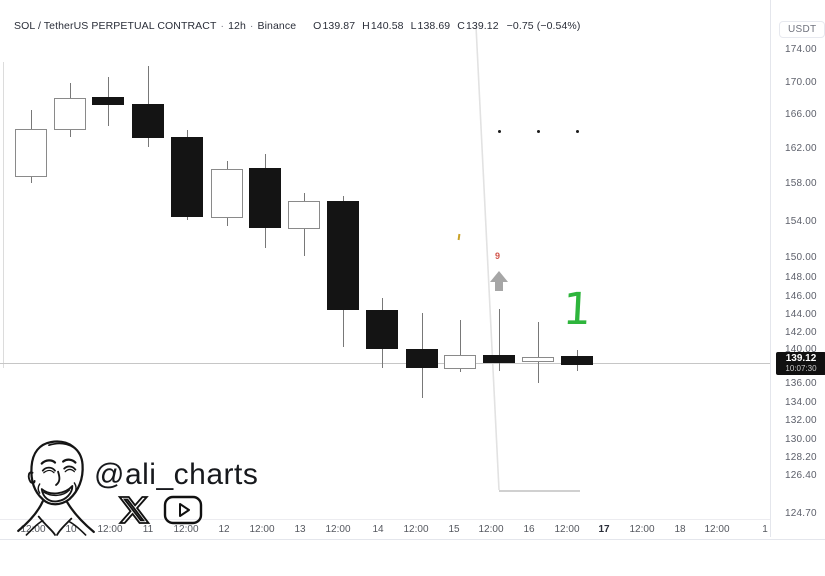  What do you see at coordinates (680, 529) in the screenshot?
I see `time-axis-label: 18` at bounding box center [680, 529].